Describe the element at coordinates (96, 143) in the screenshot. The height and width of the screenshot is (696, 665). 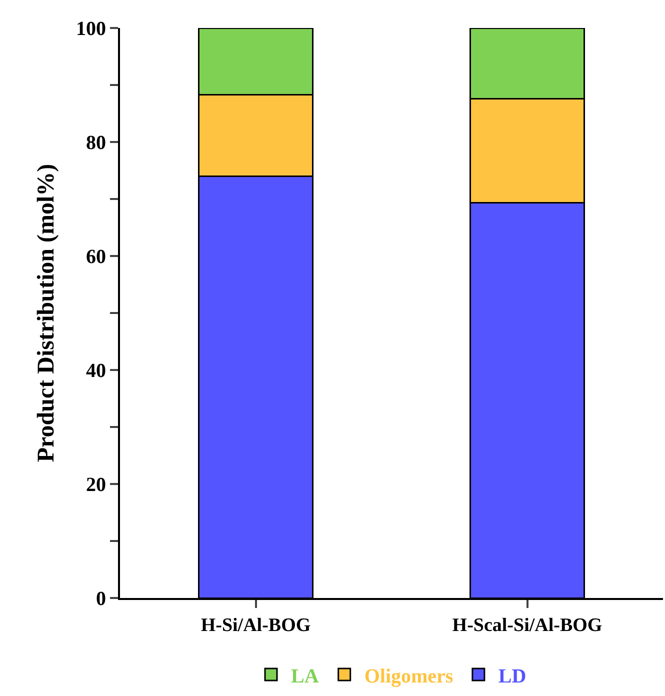
I see `y-tick-label: 80` at that location.